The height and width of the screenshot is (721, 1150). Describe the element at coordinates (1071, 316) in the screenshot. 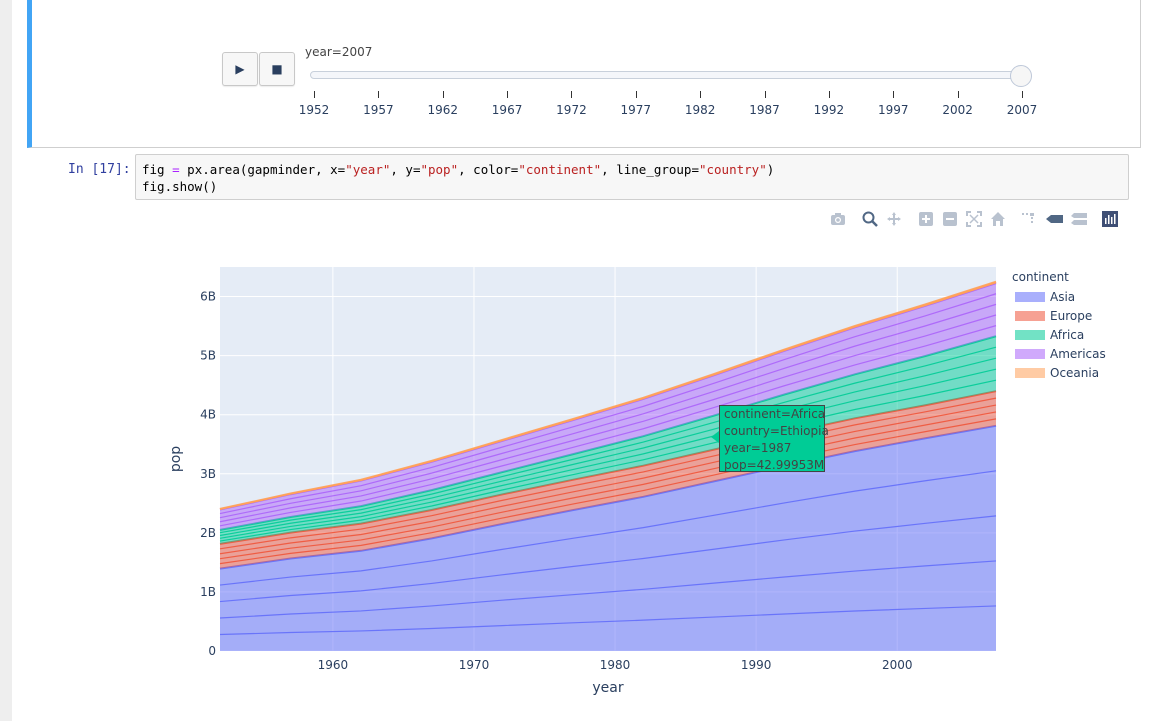

I see `legend-label: Europe` at that location.